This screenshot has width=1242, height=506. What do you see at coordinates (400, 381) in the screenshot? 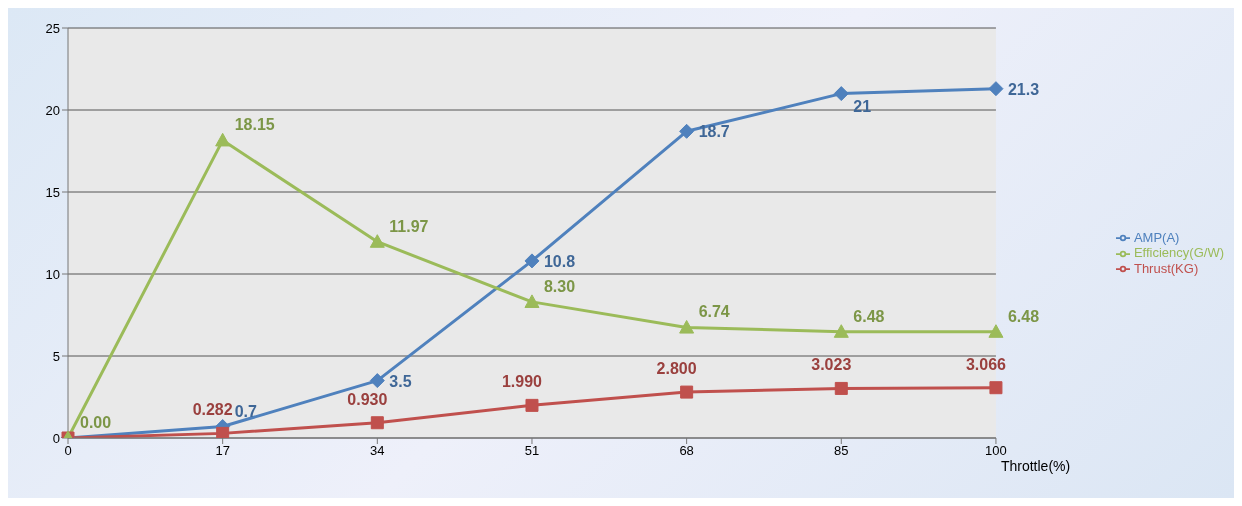
I see `data-label: 3.5` at bounding box center [400, 381].